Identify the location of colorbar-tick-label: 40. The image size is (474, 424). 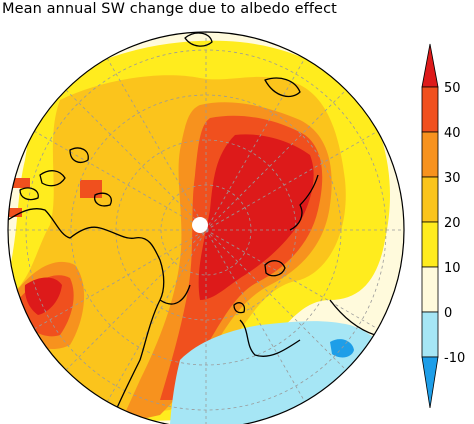
(452, 133).